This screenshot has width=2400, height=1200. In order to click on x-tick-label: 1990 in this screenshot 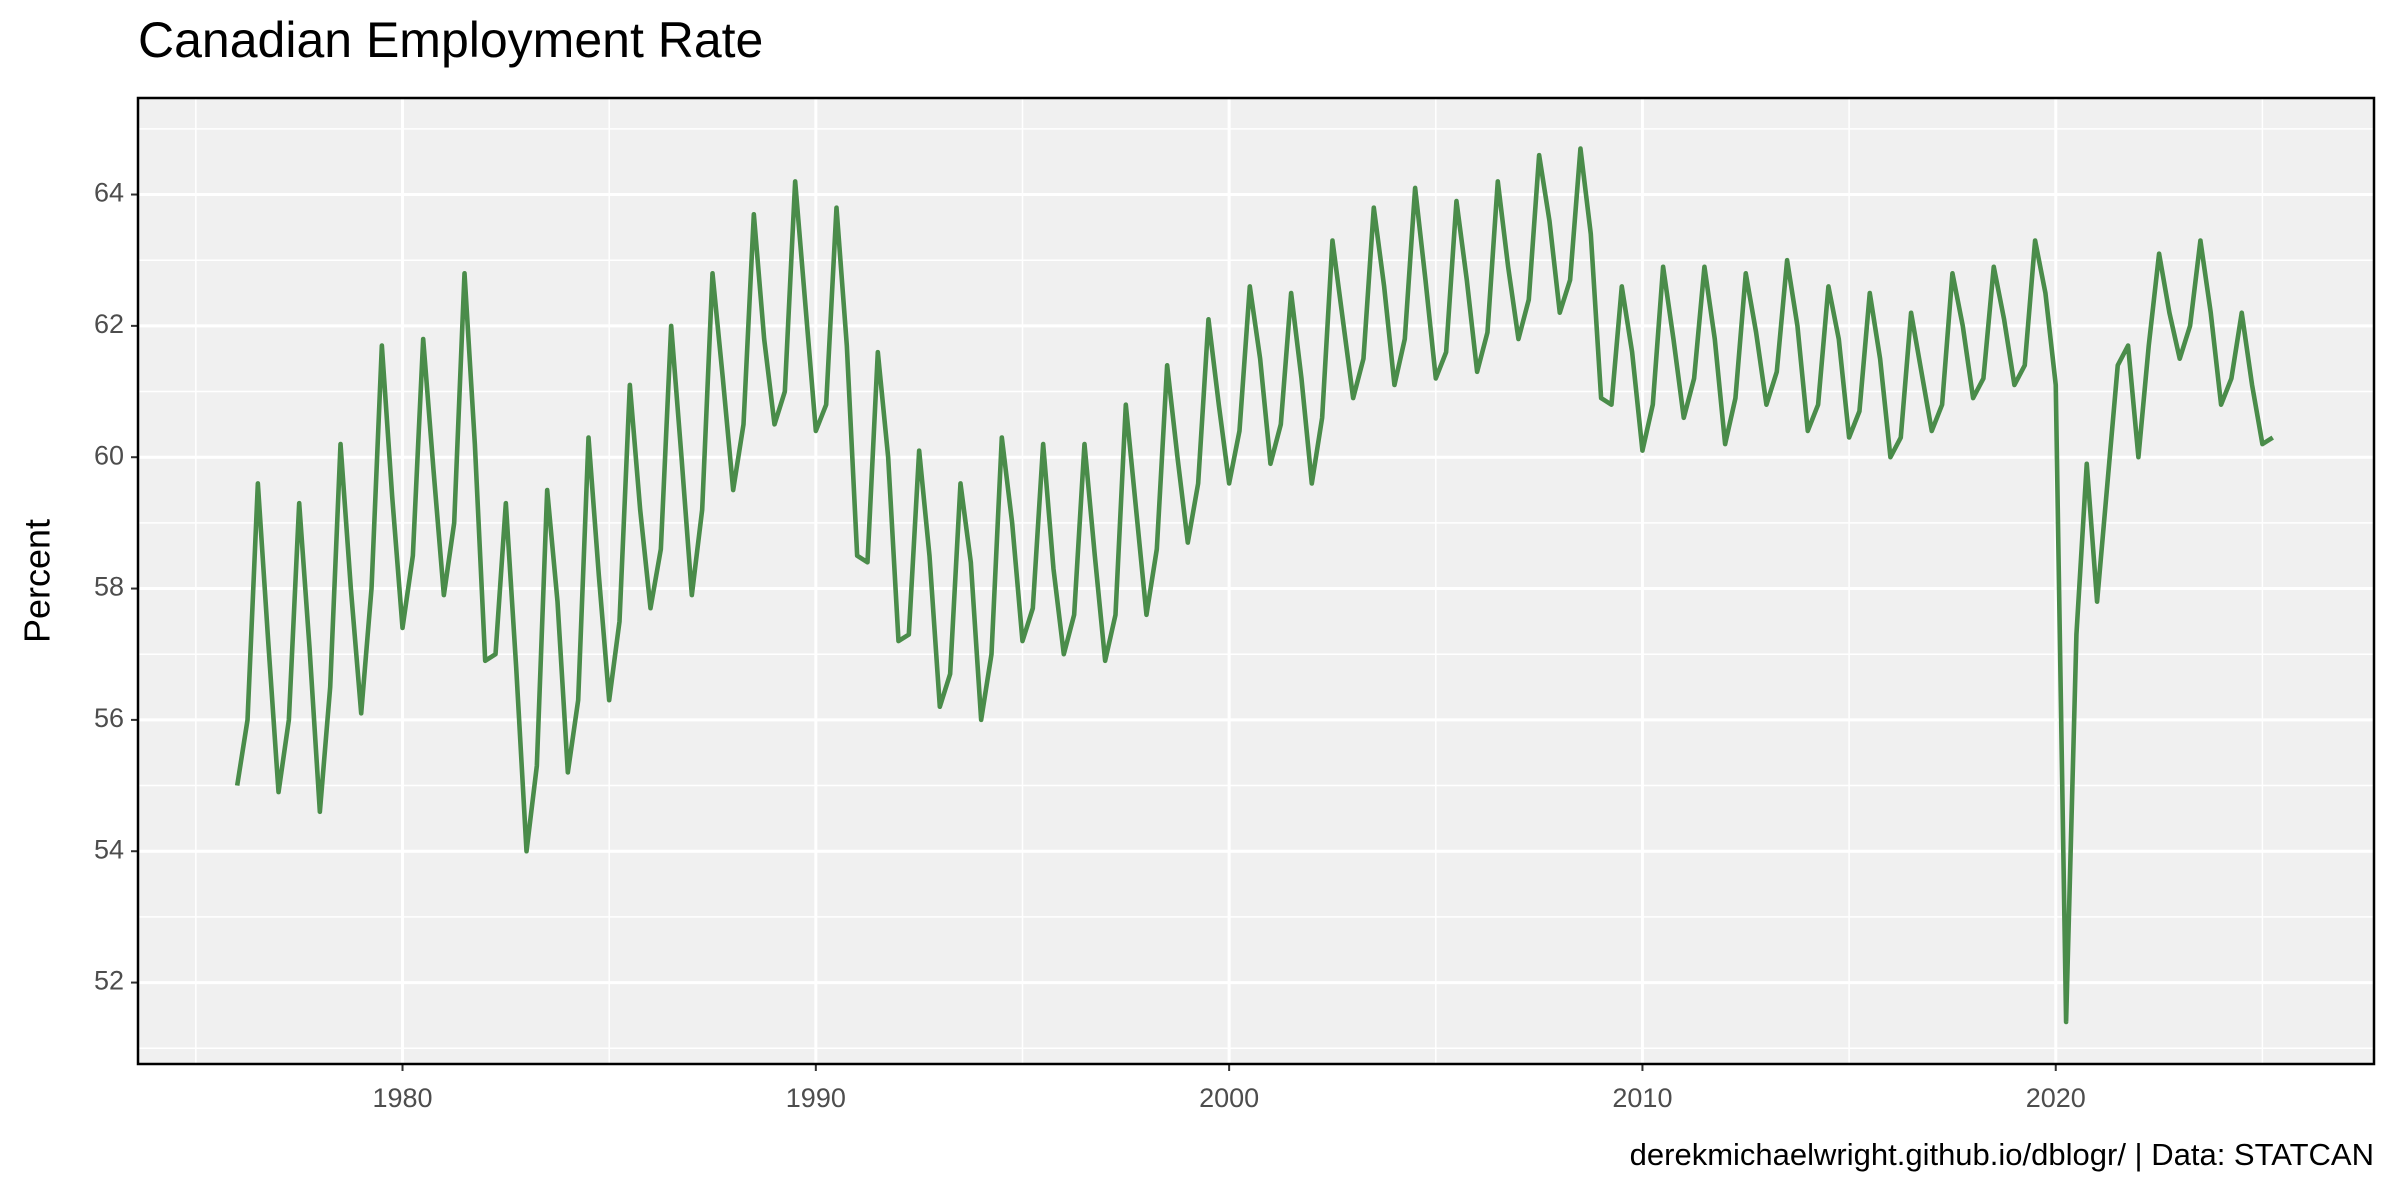, I will do `click(816, 1098)`.